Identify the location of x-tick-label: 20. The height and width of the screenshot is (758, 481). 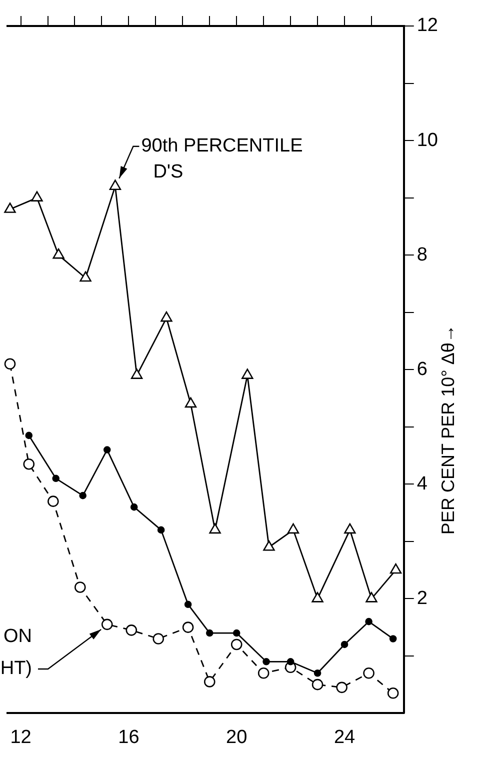
(237, 737).